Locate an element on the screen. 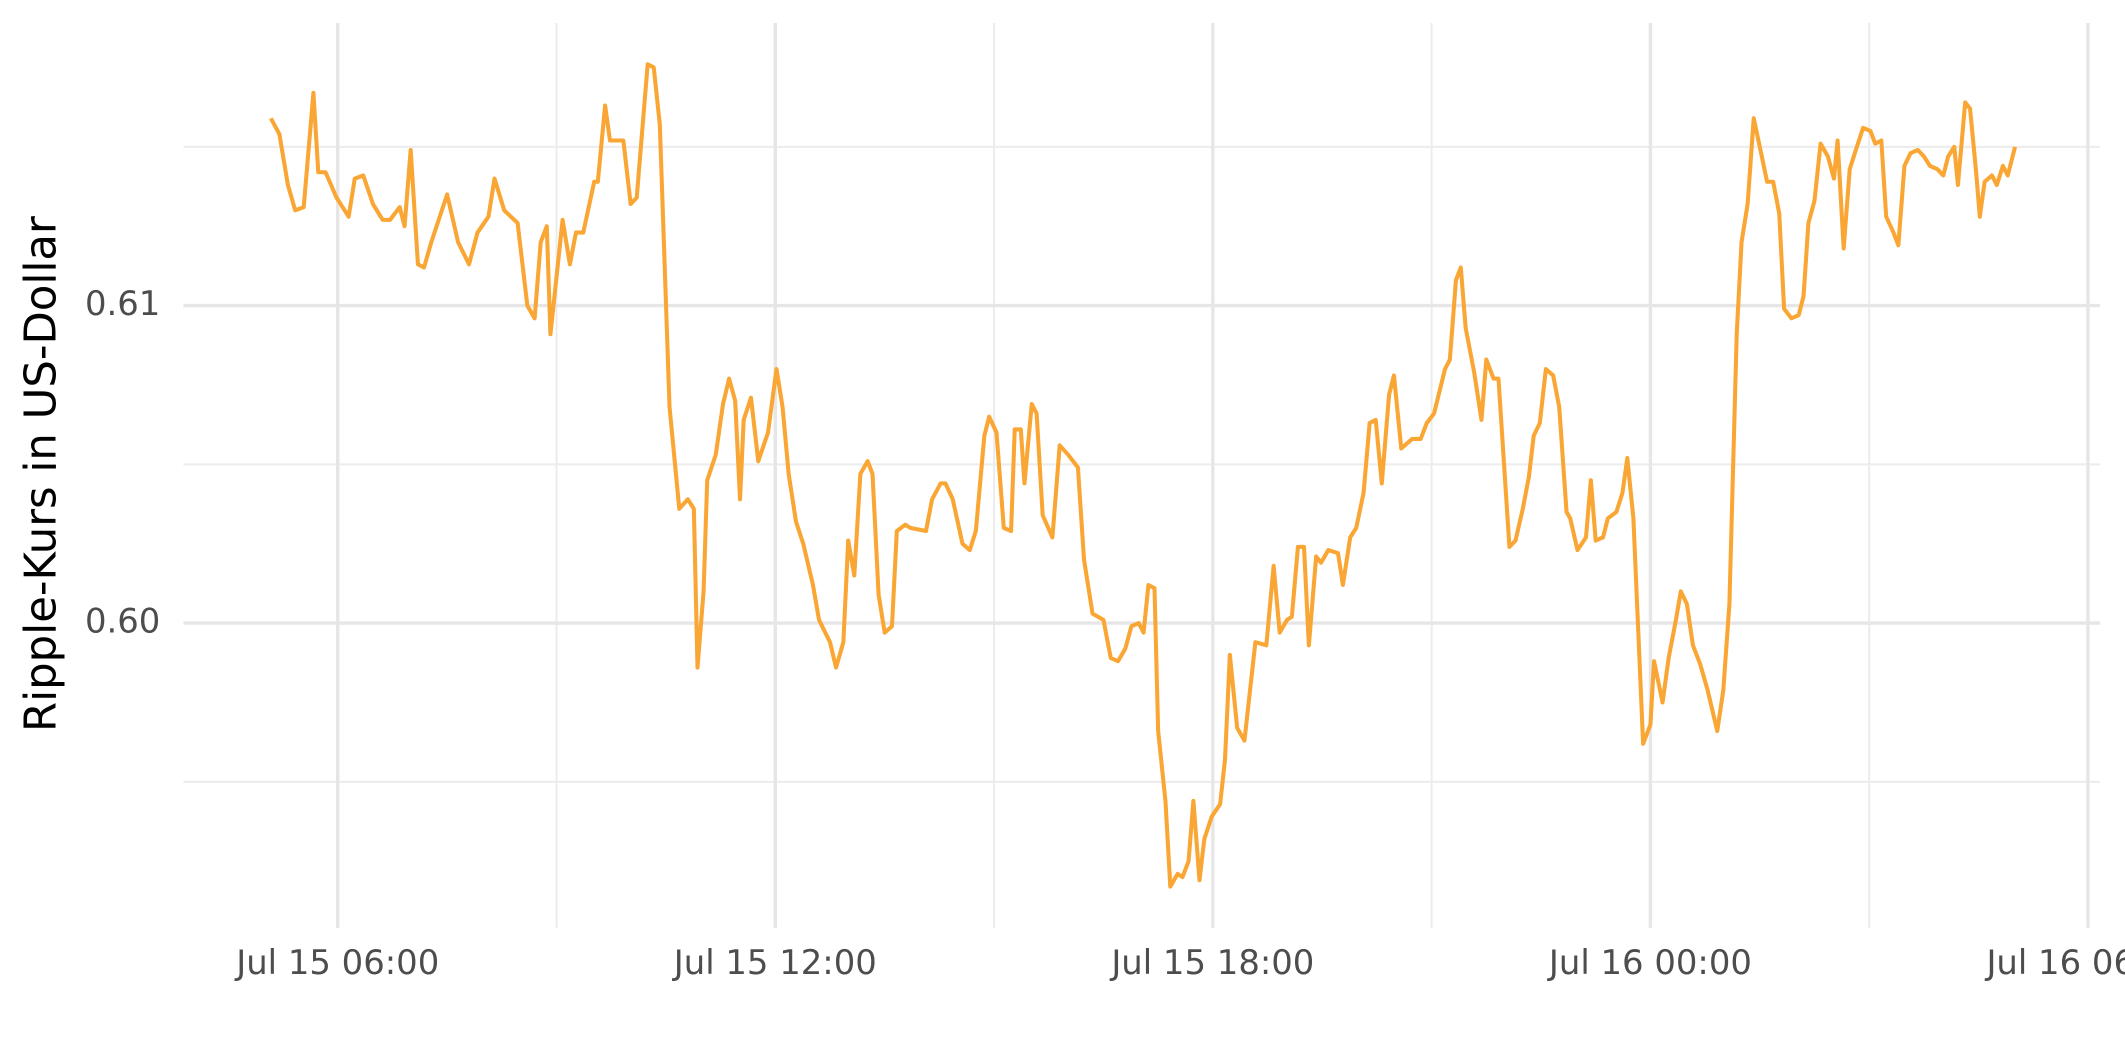 The image size is (2125, 1062). x-tick-label: Jul 15 12:00 is located at coordinates (774, 962).